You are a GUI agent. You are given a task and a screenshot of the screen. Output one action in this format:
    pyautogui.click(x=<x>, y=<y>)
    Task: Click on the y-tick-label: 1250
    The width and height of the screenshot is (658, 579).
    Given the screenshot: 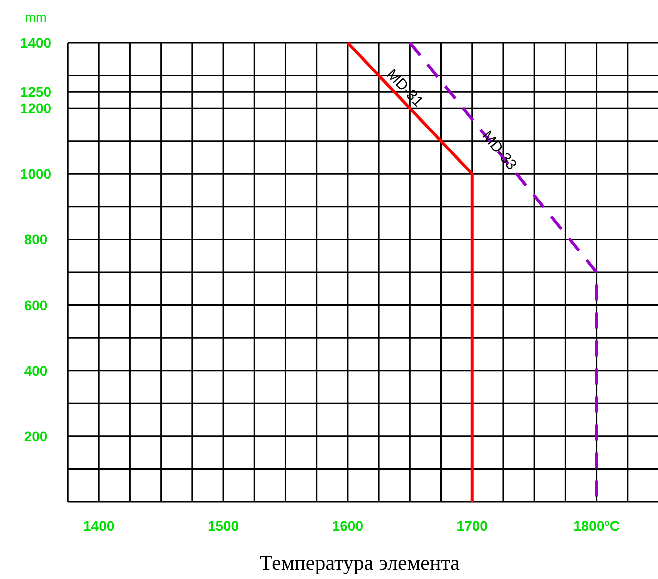 What is the action you would take?
    pyautogui.click(x=36, y=92)
    